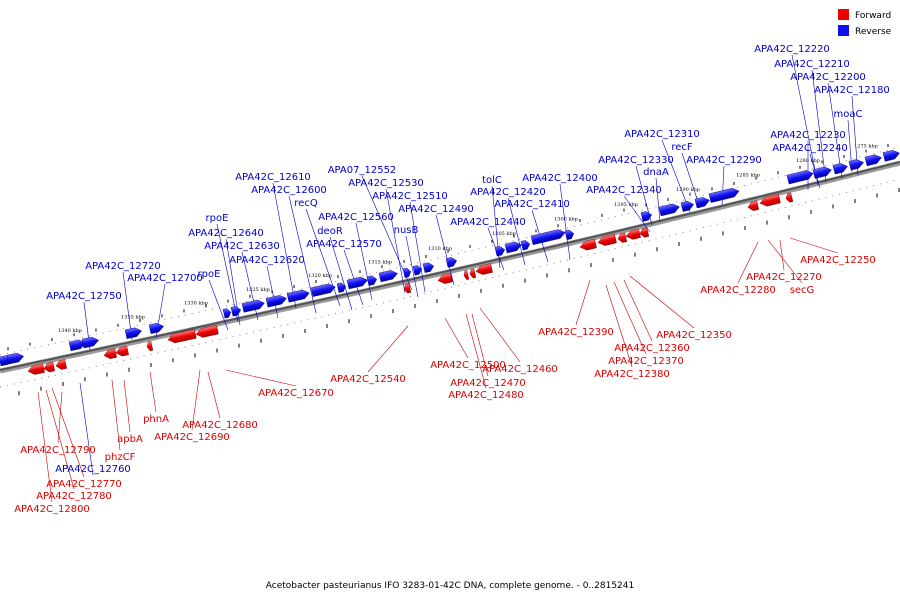 The image size is (900, 600). What do you see at coordinates (165, 278) in the screenshot?
I see `reverse-gene-label: APA42C_12700` at bounding box center [165, 278].